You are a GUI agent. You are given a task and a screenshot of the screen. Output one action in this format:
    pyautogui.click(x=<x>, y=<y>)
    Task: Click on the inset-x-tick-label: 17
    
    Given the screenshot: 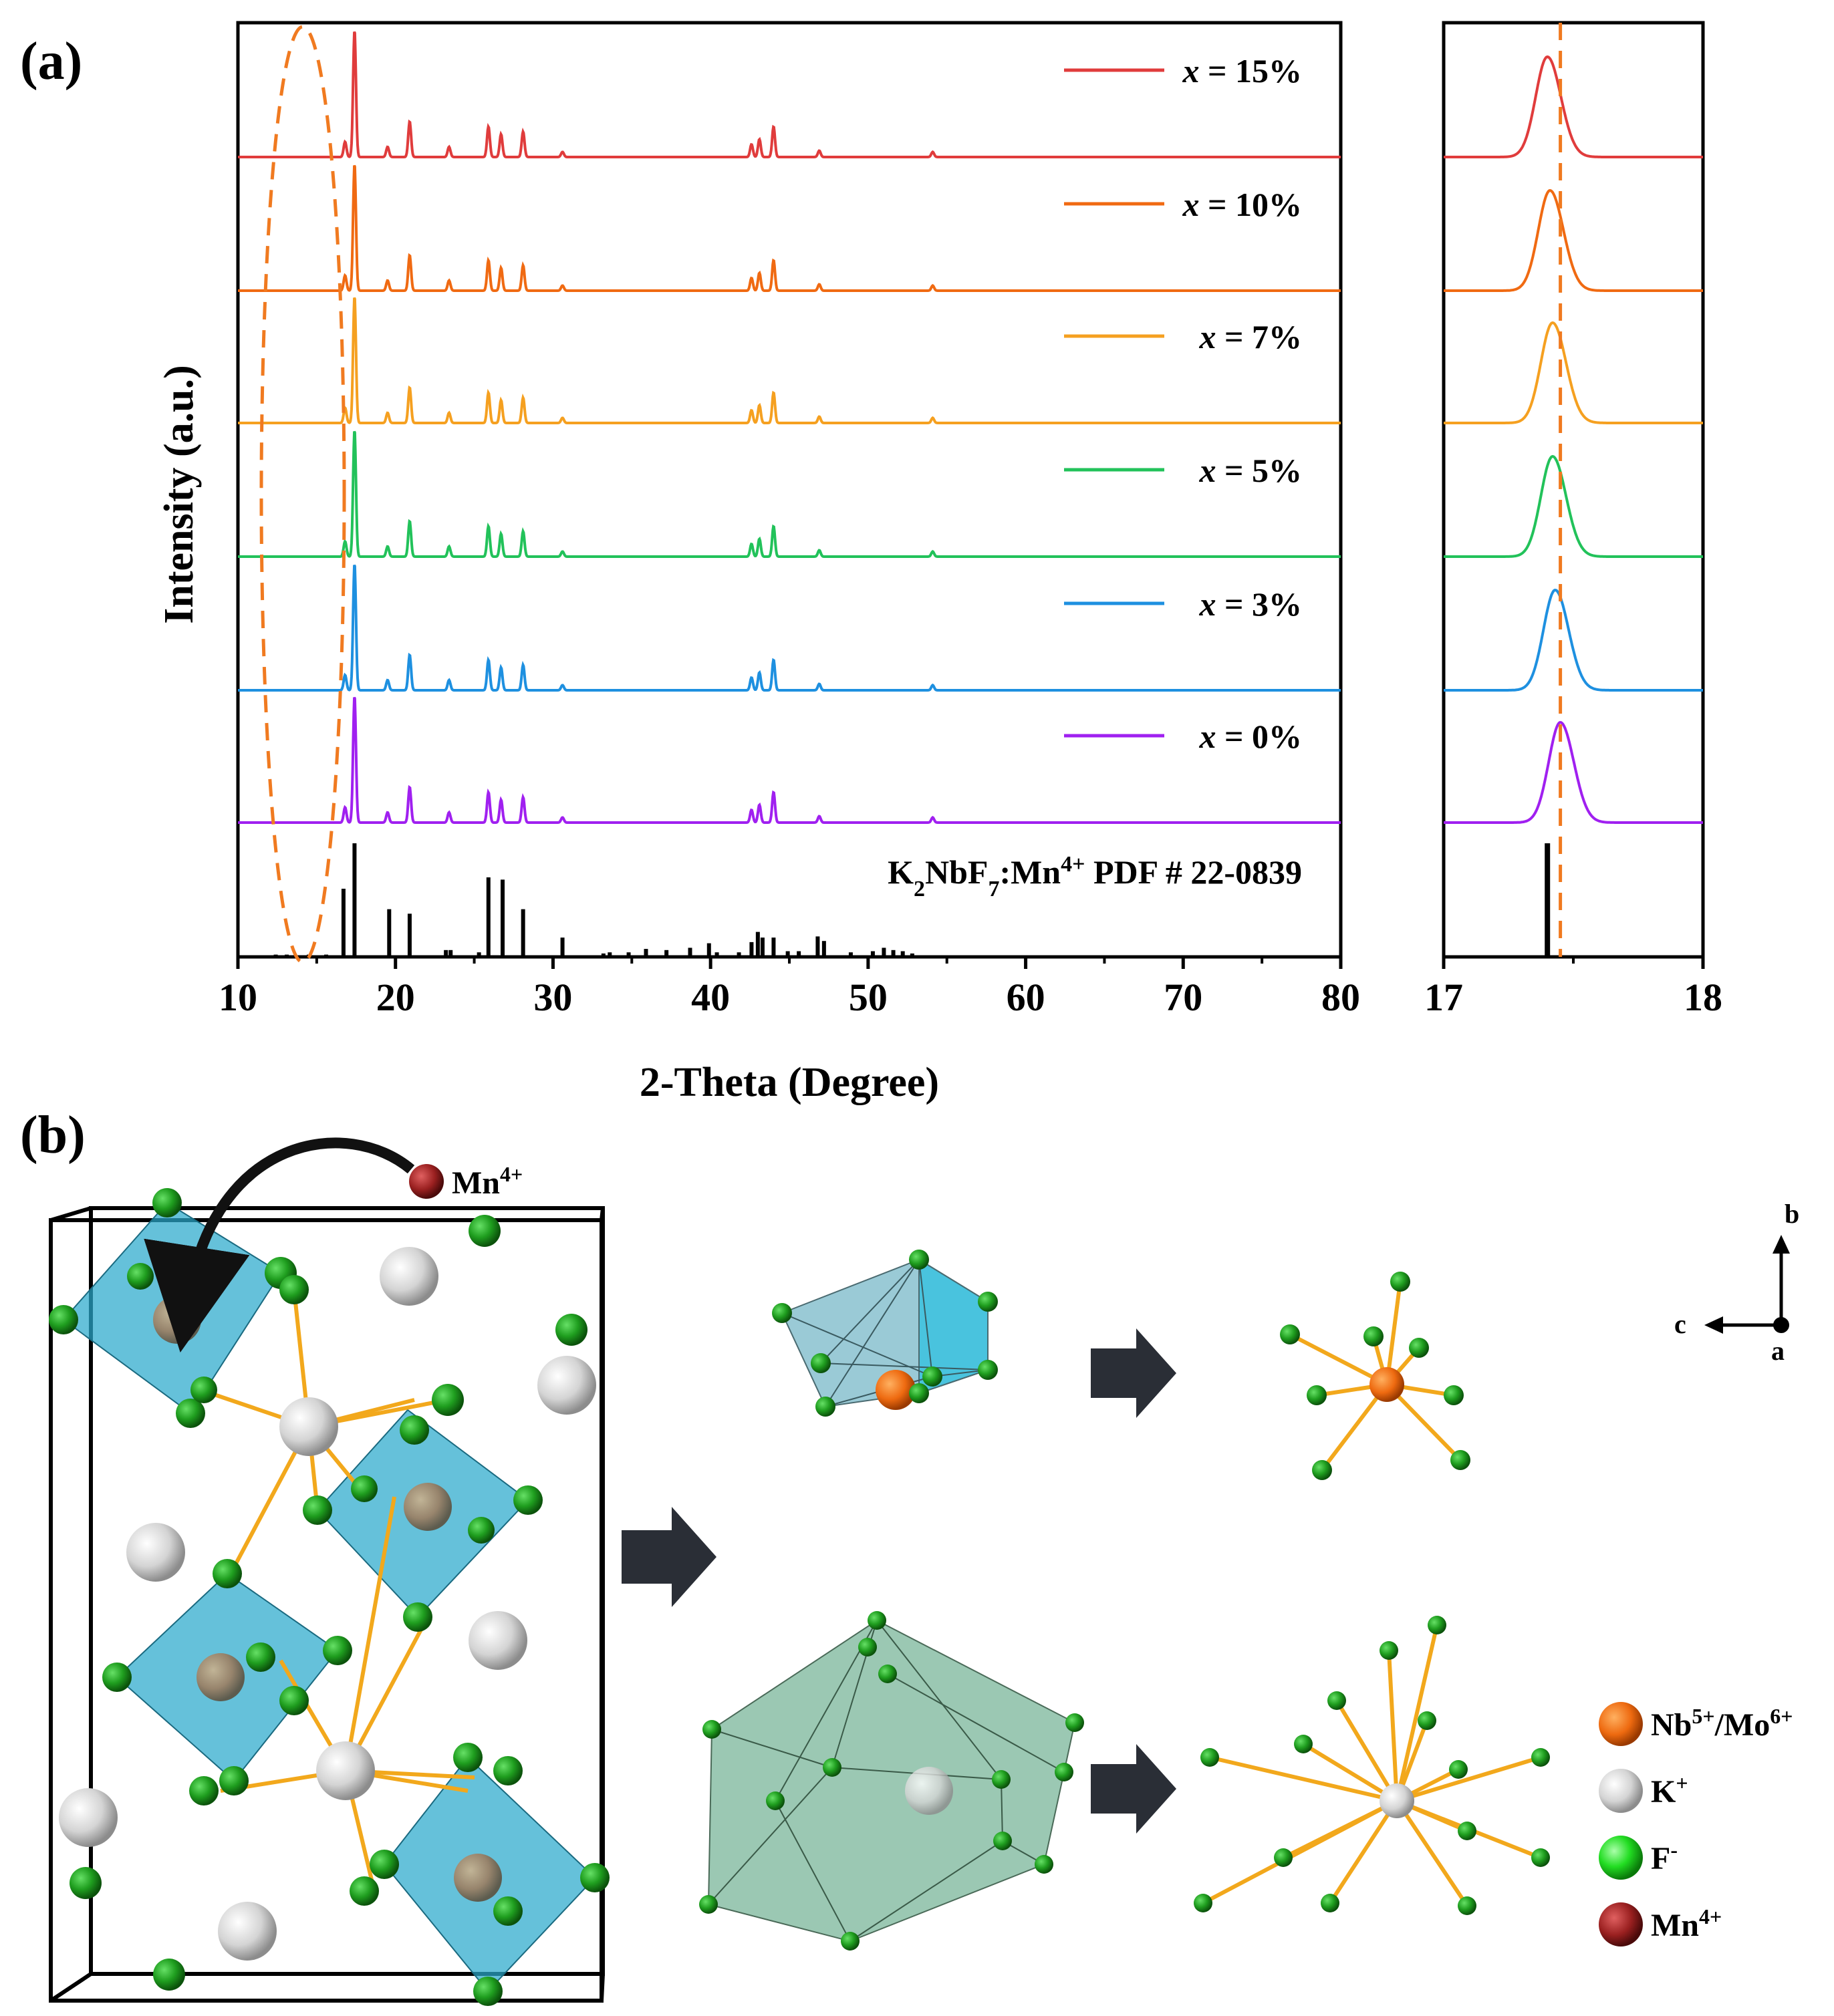 What is the action you would take?
    pyautogui.click(x=1444, y=997)
    